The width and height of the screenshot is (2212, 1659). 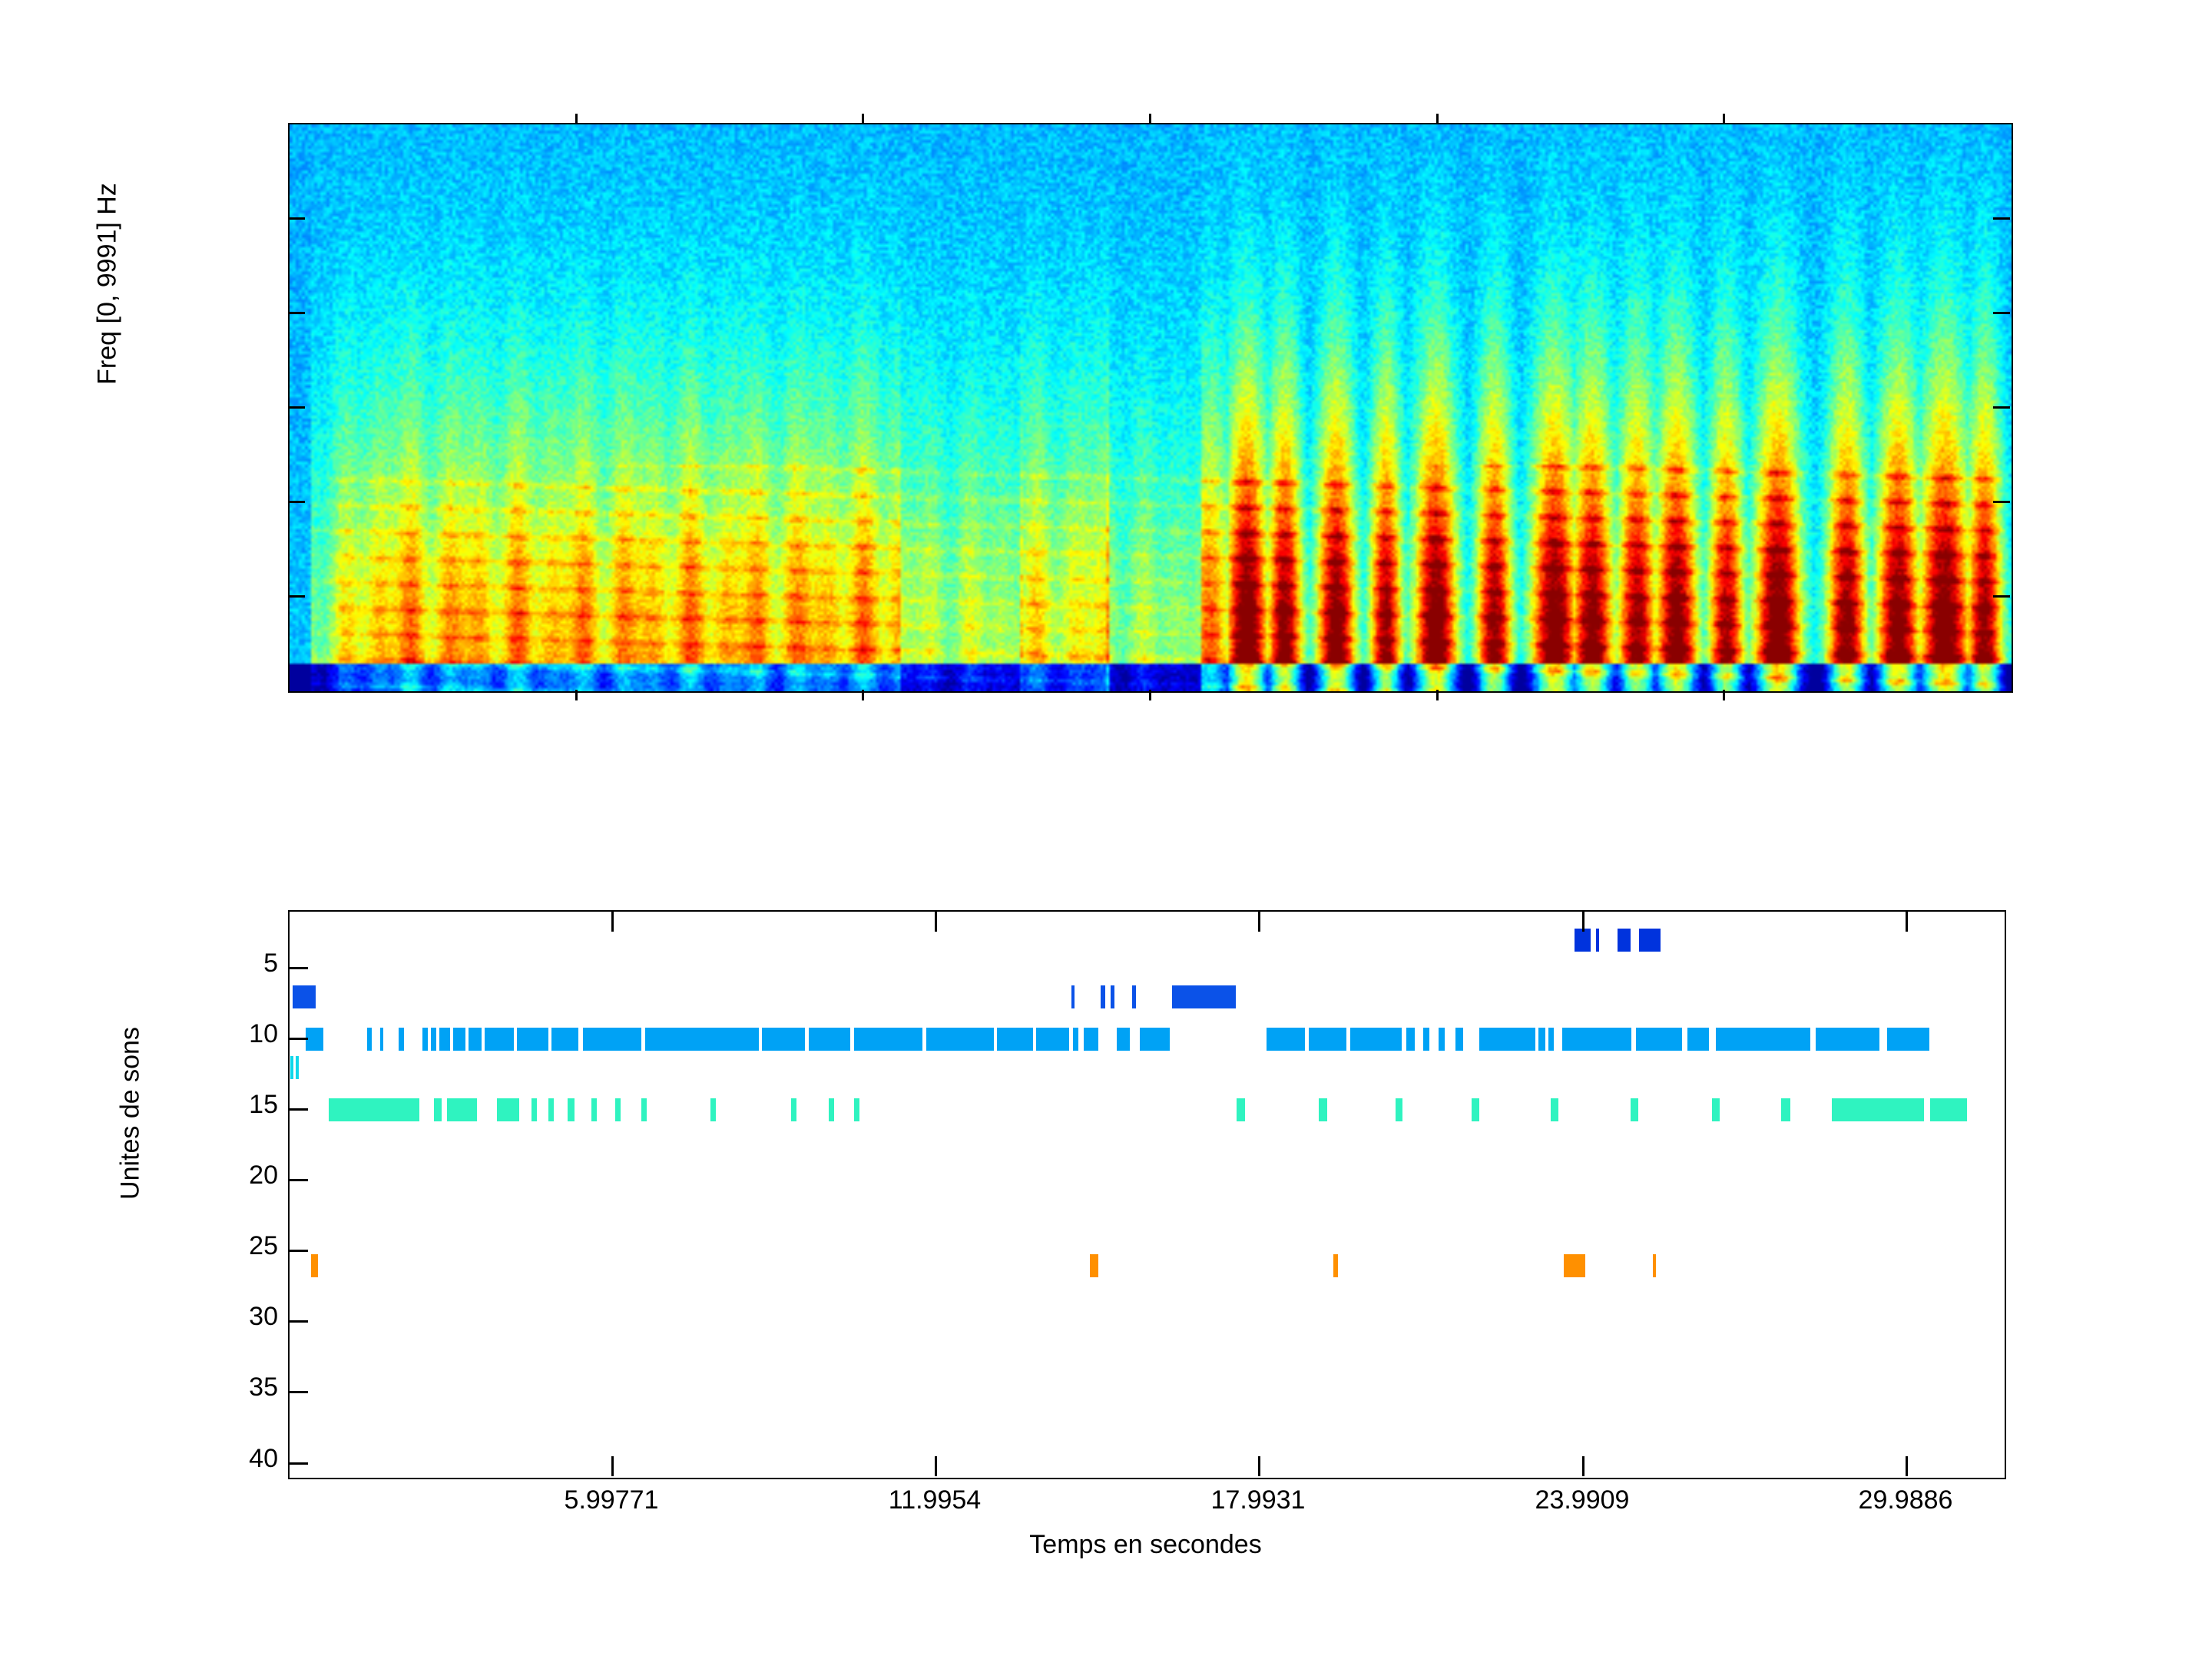 I want to click on spectrogram-y-axis-label: Freq [0, 9991] Hz, so click(x=107, y=284).